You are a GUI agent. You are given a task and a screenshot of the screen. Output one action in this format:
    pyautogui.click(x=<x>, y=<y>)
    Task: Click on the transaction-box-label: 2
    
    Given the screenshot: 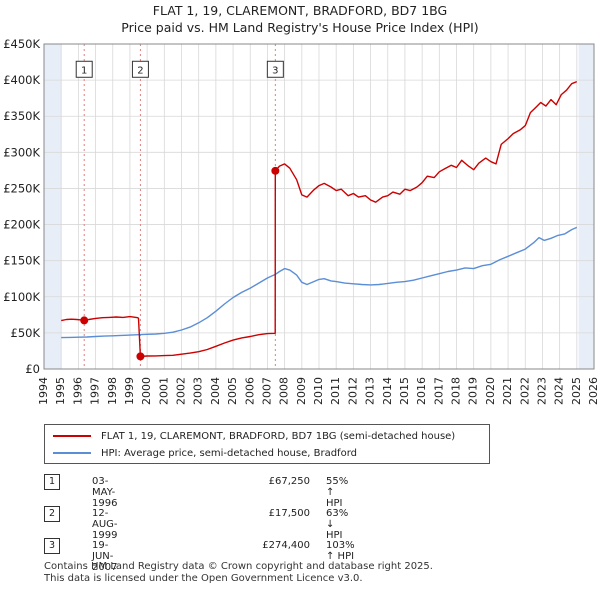 What is the action you would take?
    pyautogui.click(x=140, y=70)
    